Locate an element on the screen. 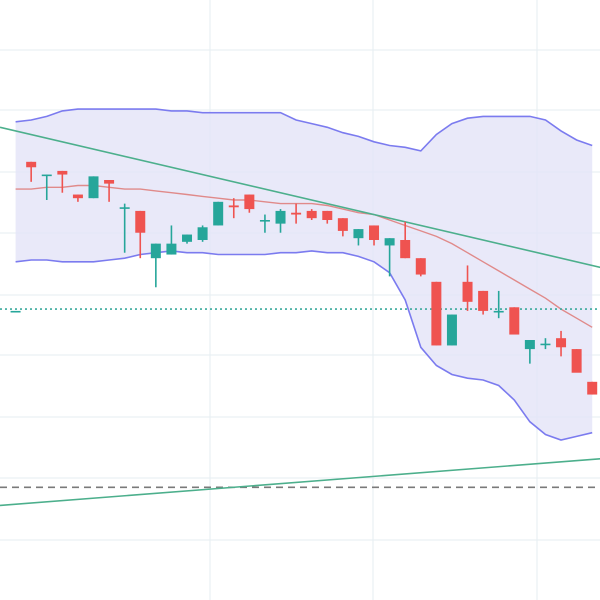 Image resolution: width=600 pixels, height=600 pixels. bollinger-upper-line is located at coordinates (304, 130).